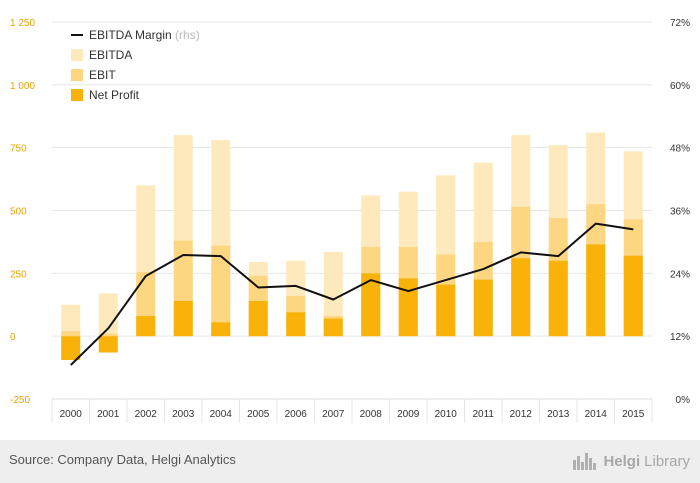 Image resolution: width=700 pixels, height=483 pixels. I want to click on y-axis-left: -250 0 250 500 750 1 000 1 250, so click(22, 212).